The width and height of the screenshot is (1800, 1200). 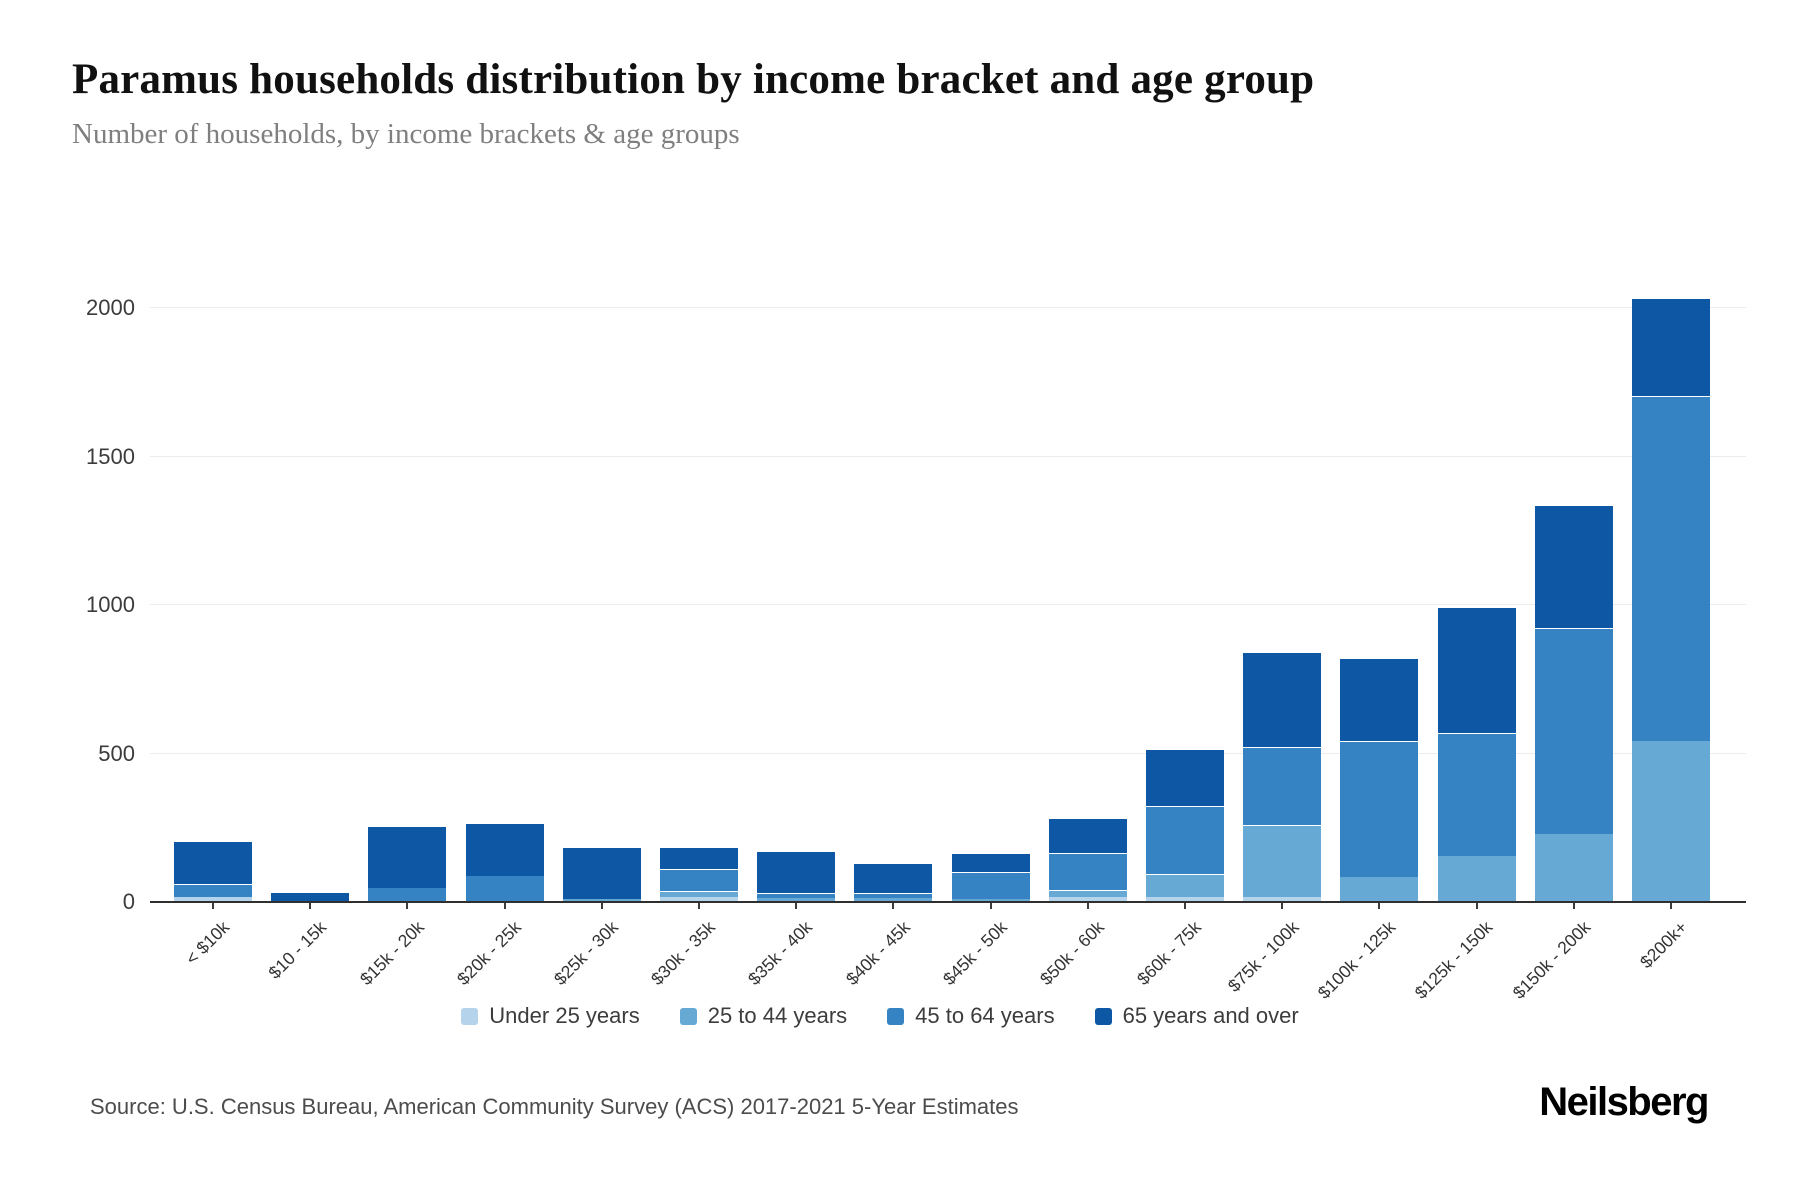 What do you see at coordinates (488, 953) in the screenshot?
I see `x-axis-category-label: $20k - 25k` at bounding box center [488, 953].